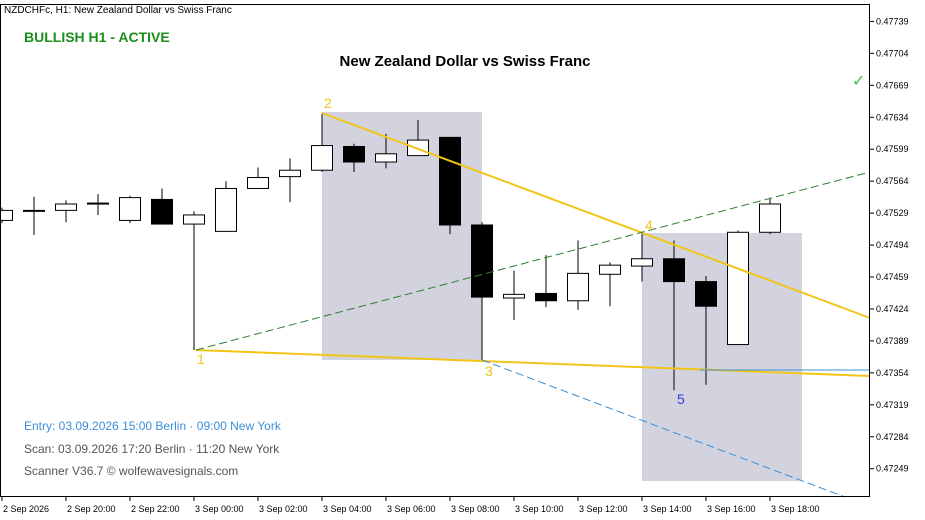 This screenshot has width=925, height=520. What do you see at coordinates (892, 245) in the screenshot?
I see `y-tick-label: 0.47494` at bounding box center [892, 245].